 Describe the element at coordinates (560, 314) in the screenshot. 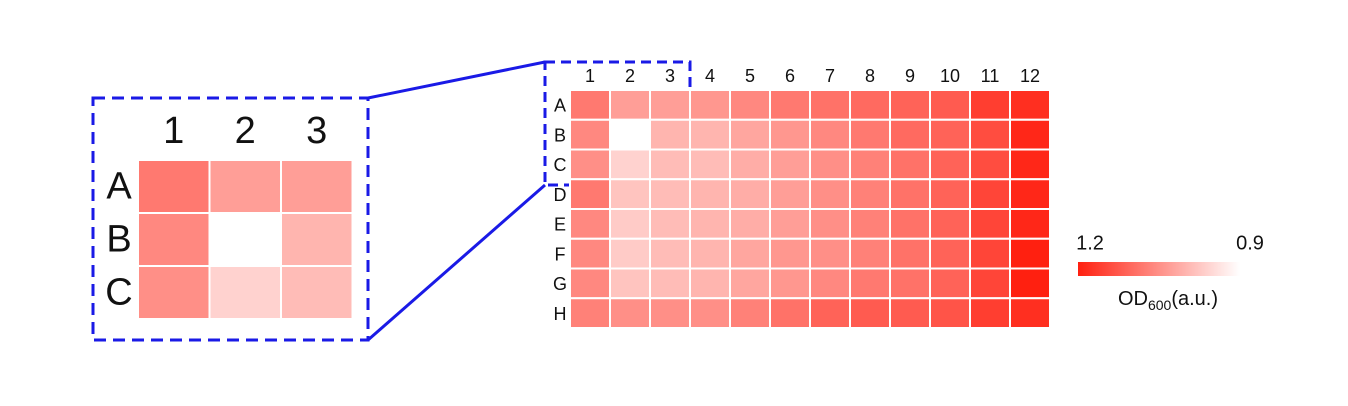

I see `row-label: H` at that location.